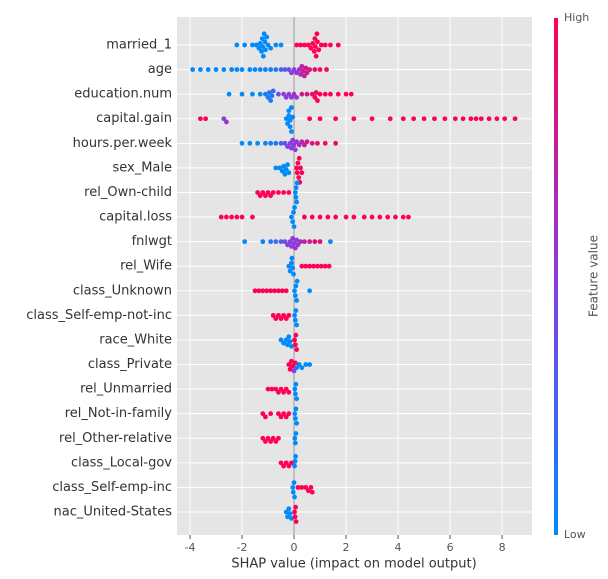 This screenshot has width=608, height=579. Describe the element at coordinates (142, 167) in the screenshot. I see `feature-label: sex_Male` at that location.